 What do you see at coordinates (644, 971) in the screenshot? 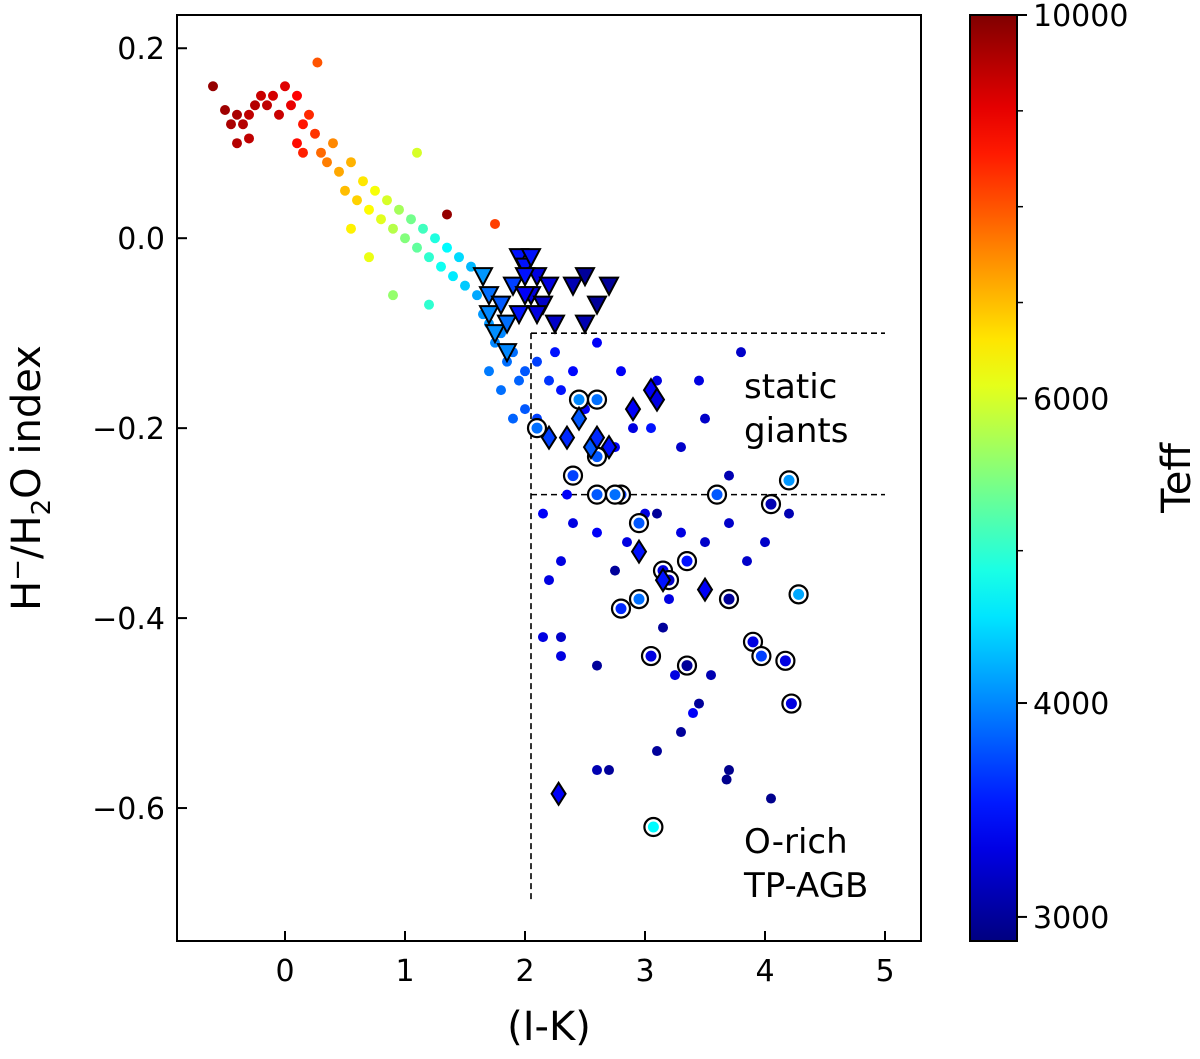
I see `x-tick-label: 3` at bounding box center [644, 971].